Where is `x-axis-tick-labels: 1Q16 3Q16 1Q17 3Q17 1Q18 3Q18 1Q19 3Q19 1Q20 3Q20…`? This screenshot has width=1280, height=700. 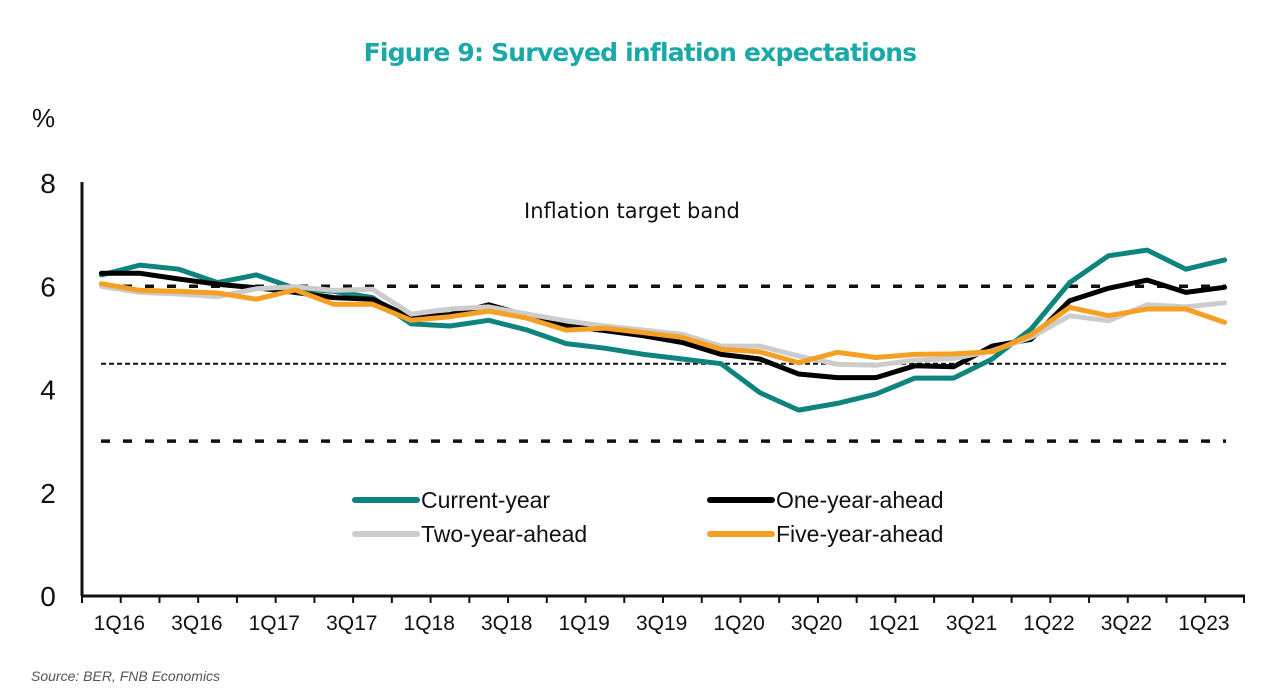 x-axis-tick-labels: 1Q16 3Q16 1Q17 3Q17 1Q18 3Q18 1Q19 3Q19 1Q20 3Q20… is located at coordinates (662, 623).